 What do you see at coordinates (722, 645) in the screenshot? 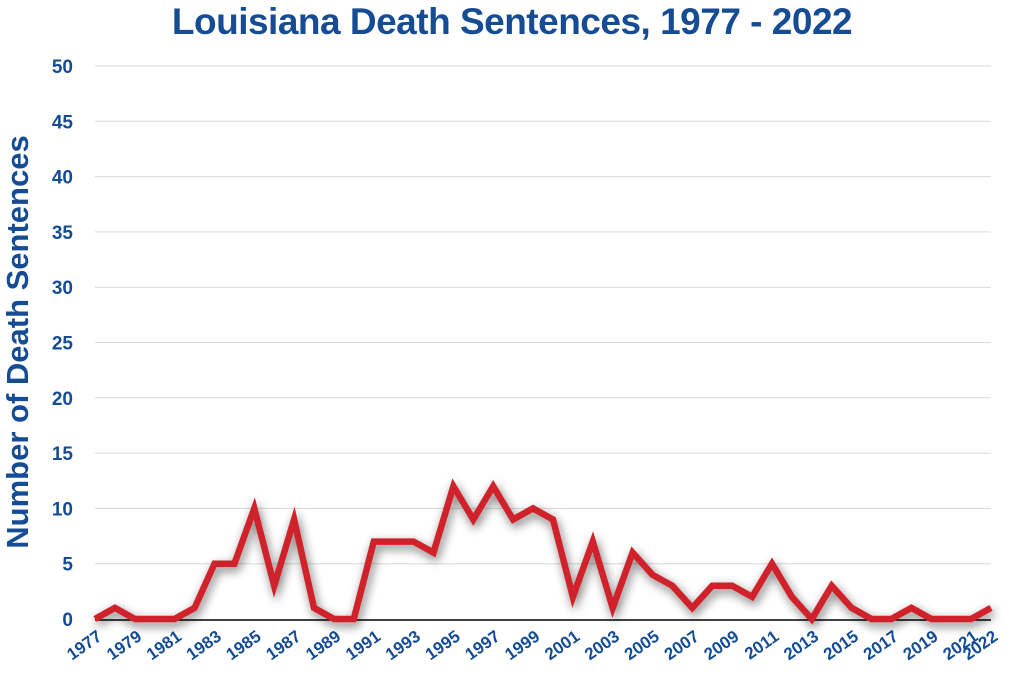
I see `x-tick-label: 2009` at bounding box center [722, 645].